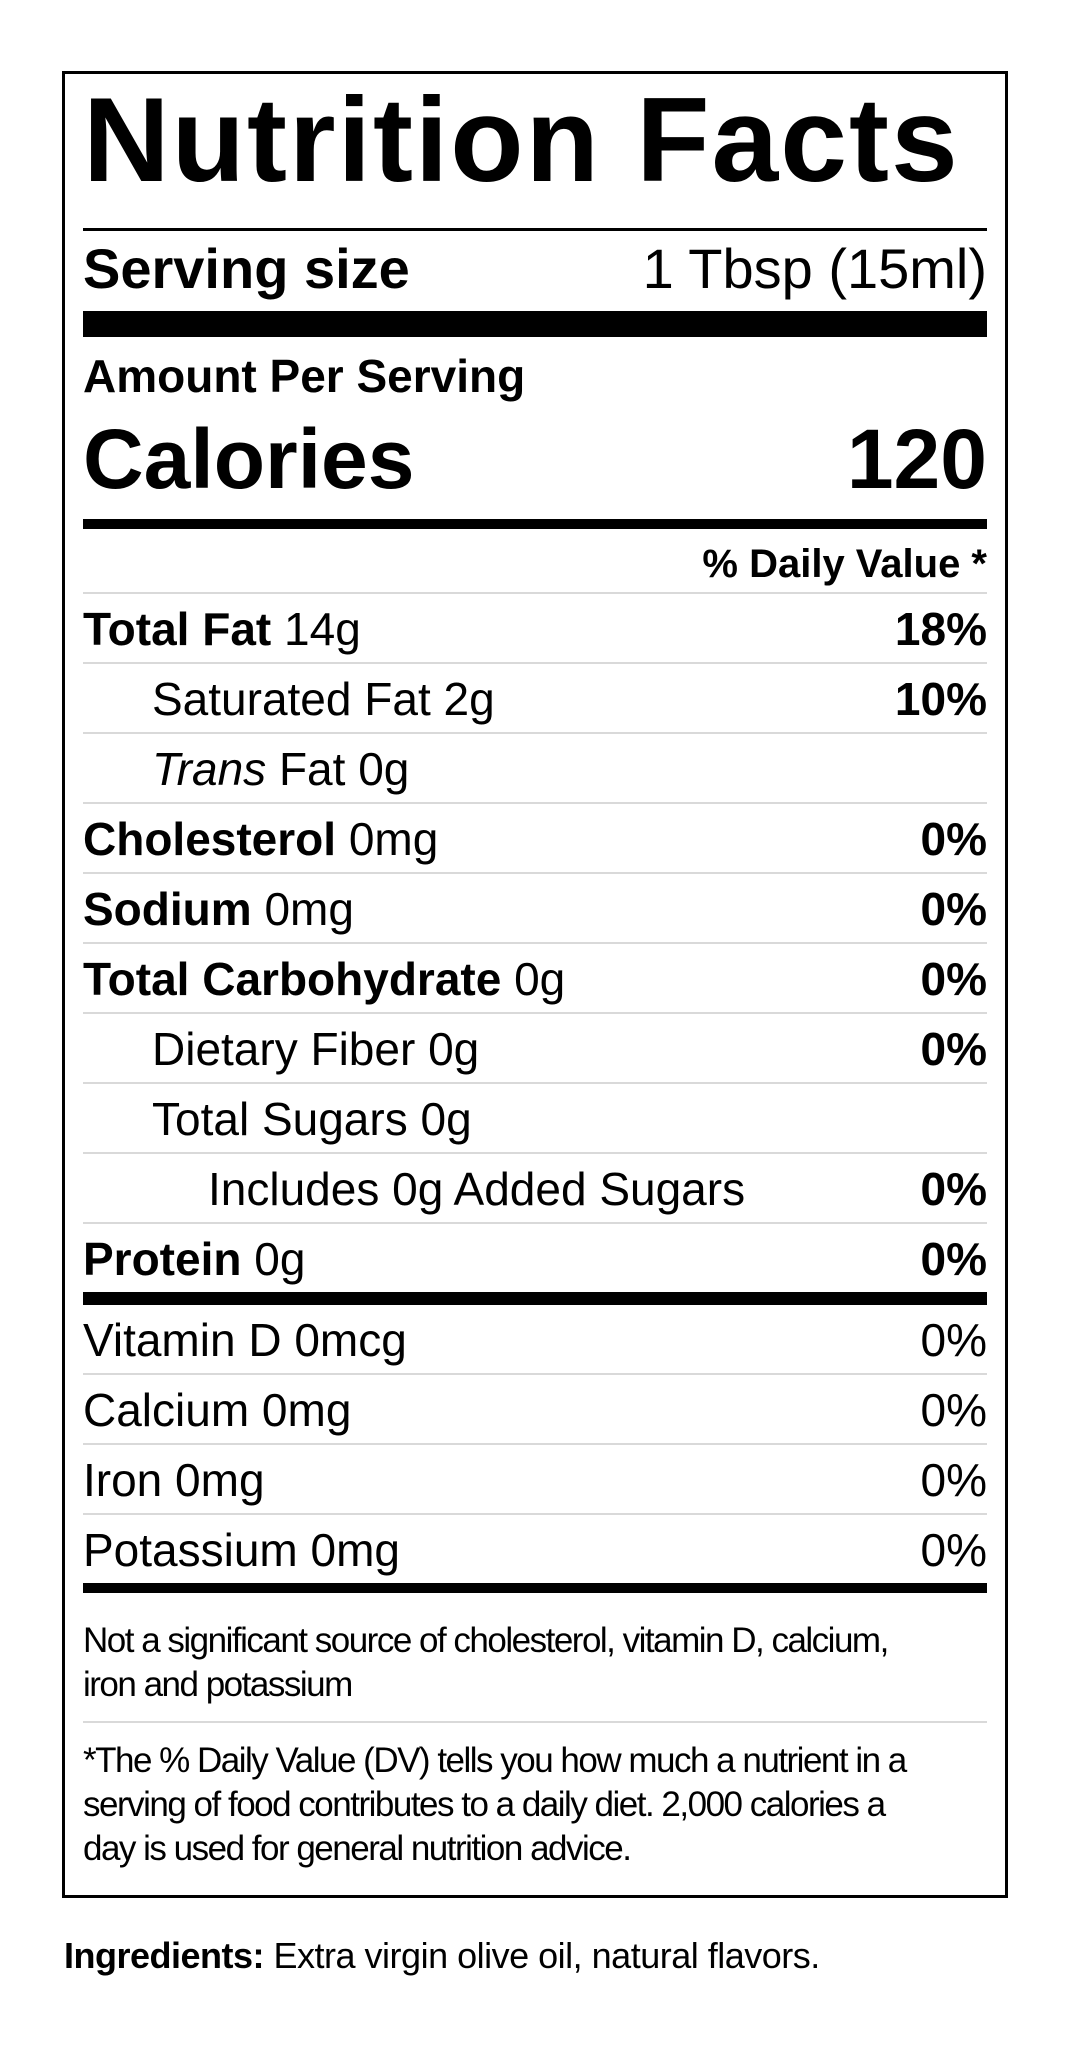  Describe the element at coordinates (535, 324) in the screenshot. I see `thick-divider-bar` at that location.